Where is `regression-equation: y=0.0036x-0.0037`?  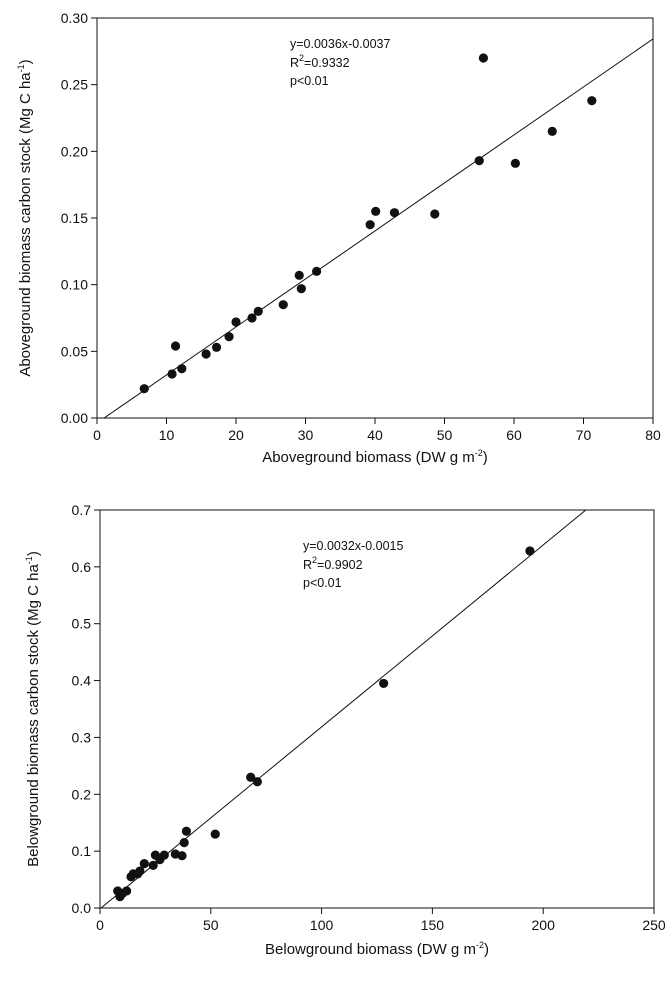
regression-equation: y=0.0036x-0.0037 is located at coordinates (340, 44).